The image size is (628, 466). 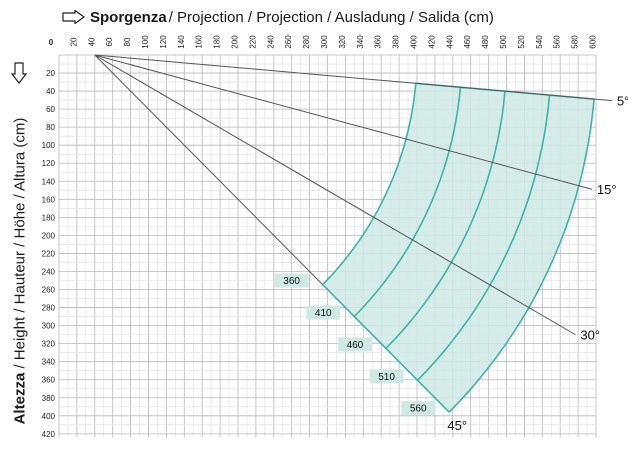 I want to click on x-zero-label: 0, so click(x=51, y=42).